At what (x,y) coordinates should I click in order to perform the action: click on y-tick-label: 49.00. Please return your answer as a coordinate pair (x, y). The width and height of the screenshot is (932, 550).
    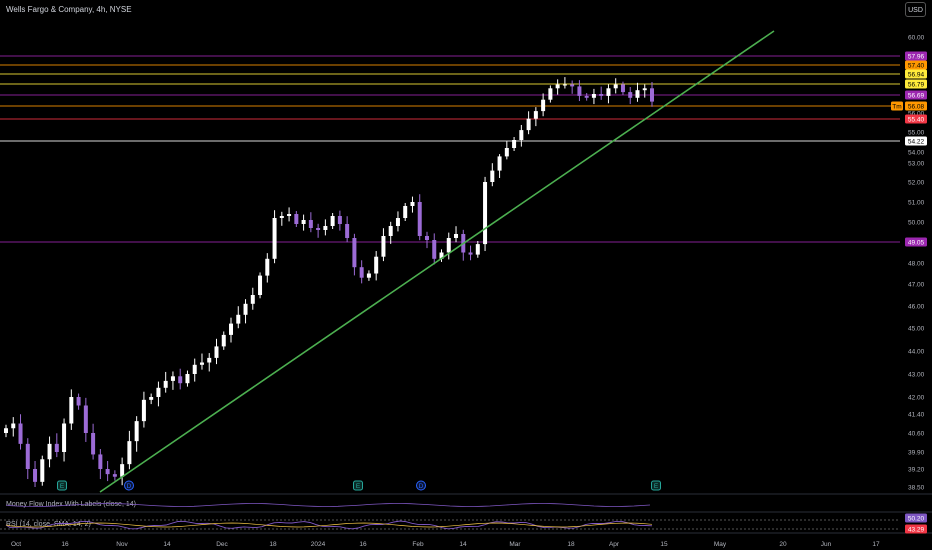
    Looking at the image, I should click on (916, 243).